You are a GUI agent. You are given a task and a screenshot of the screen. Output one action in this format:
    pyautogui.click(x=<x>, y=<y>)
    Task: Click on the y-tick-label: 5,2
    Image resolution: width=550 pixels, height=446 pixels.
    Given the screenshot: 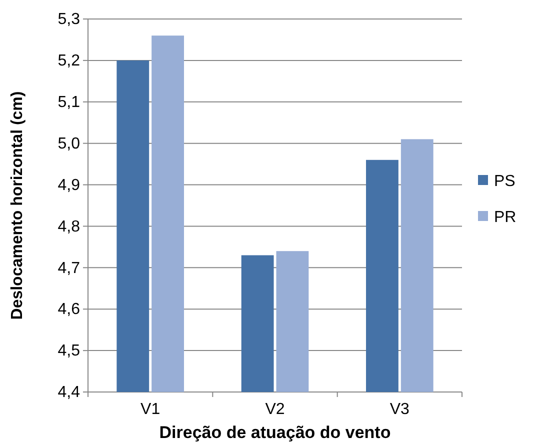 What is the action you would take?
    pyautogui.click(x=69, y=61)
    